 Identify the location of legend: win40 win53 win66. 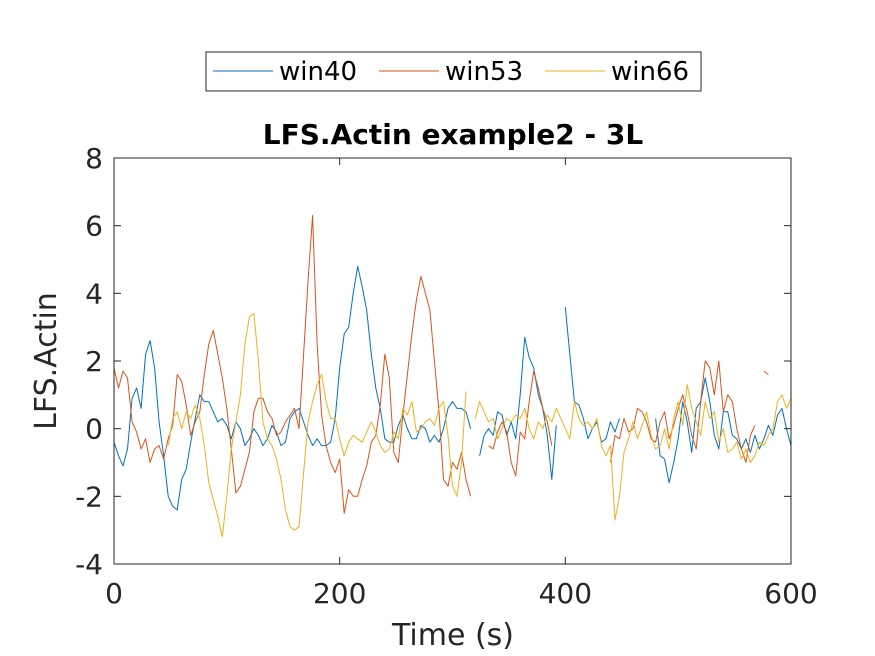
(453, 71).